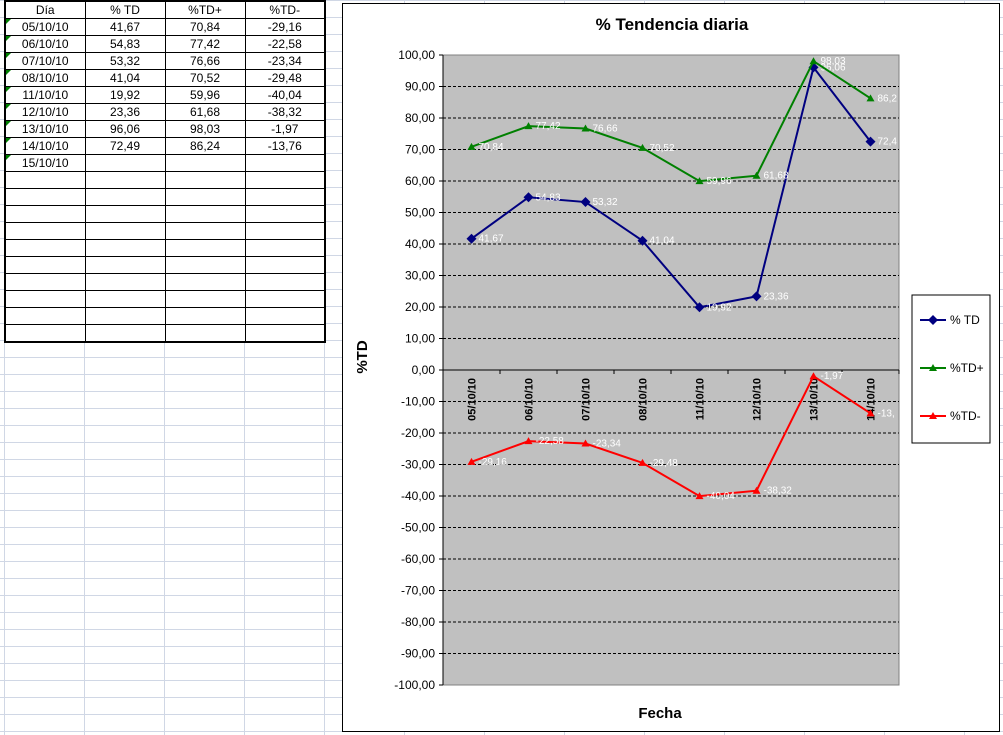 Image resolution: width=1003 pixels, height=735 pixels. I want to click on table-cell: 70,52, so click(205, 78).